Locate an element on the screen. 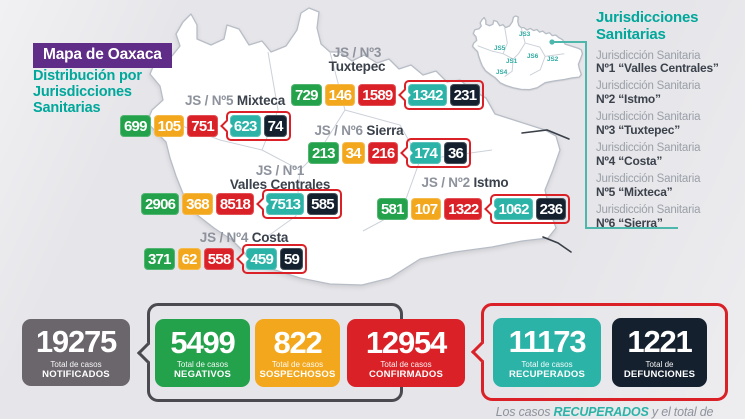  mini-map-label-js5: JS5 is located at coordinates (500, 48).